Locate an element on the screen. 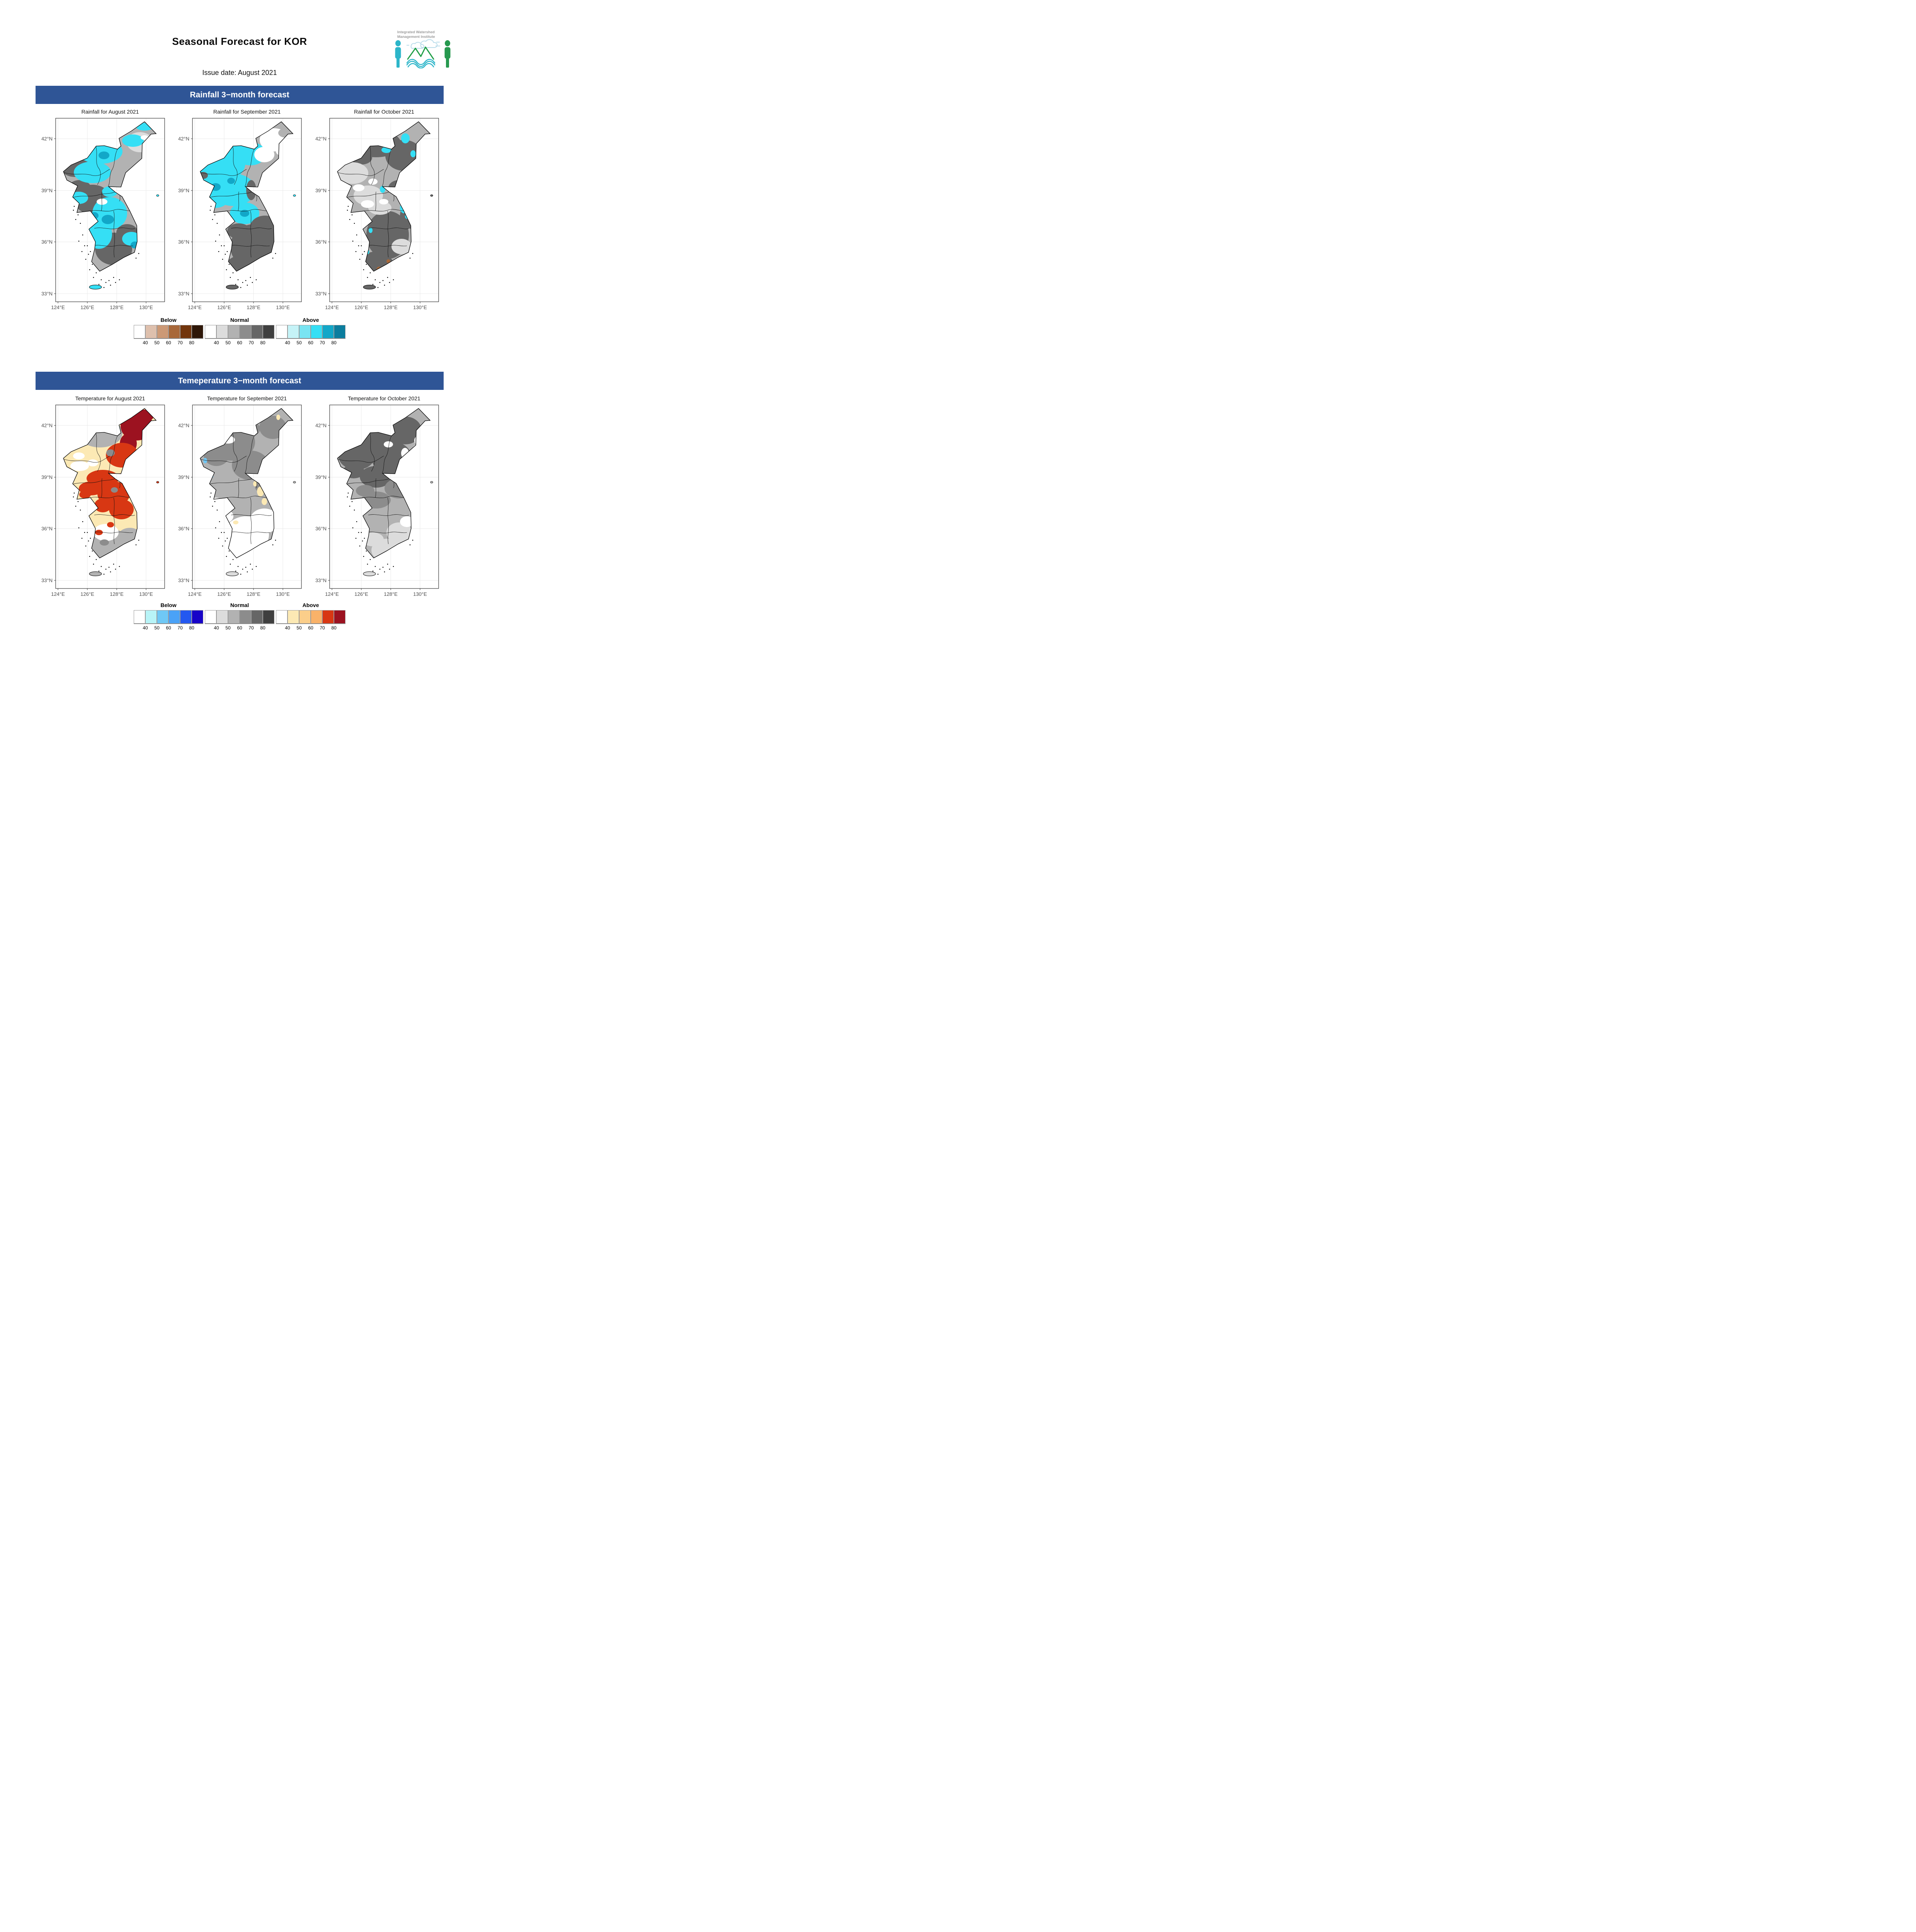  panel-border is located at coordinates (247, 210).